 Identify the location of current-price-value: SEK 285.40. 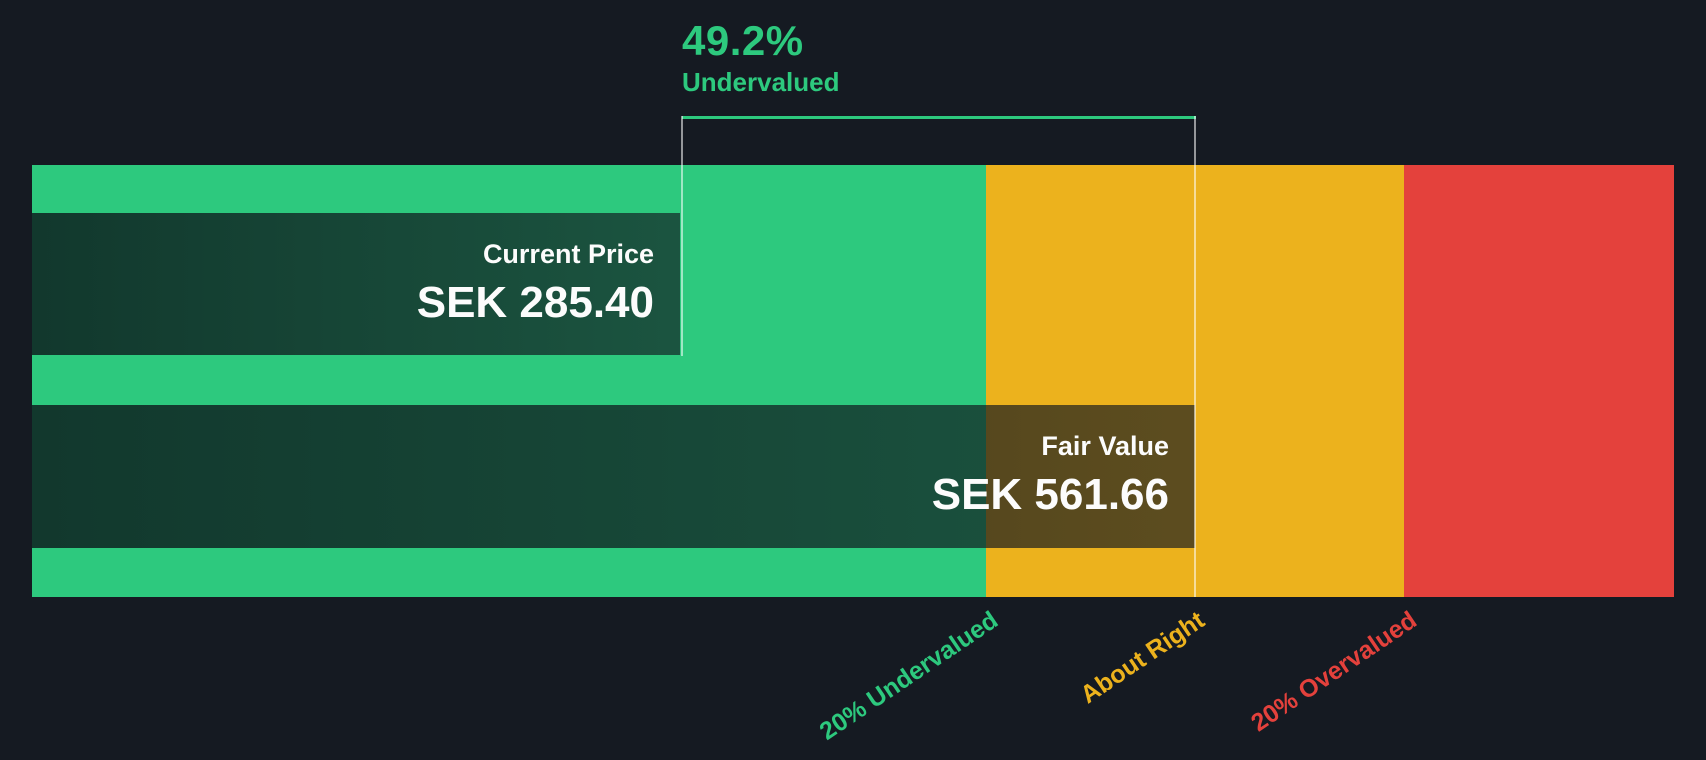
(535, 302).